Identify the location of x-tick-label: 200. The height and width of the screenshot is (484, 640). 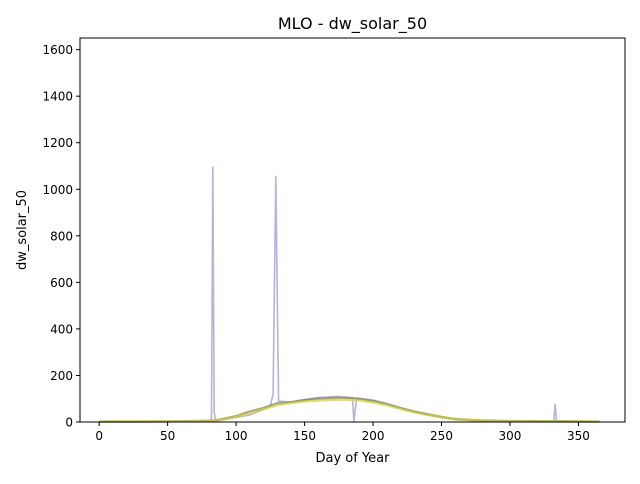
(373, 436).